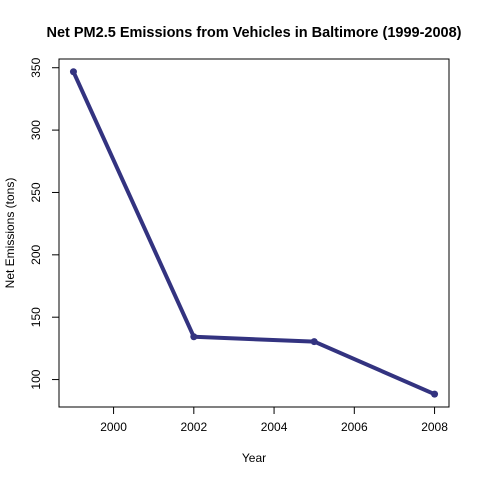  I want to click on x-axis-label: Year, so click(254, 458).